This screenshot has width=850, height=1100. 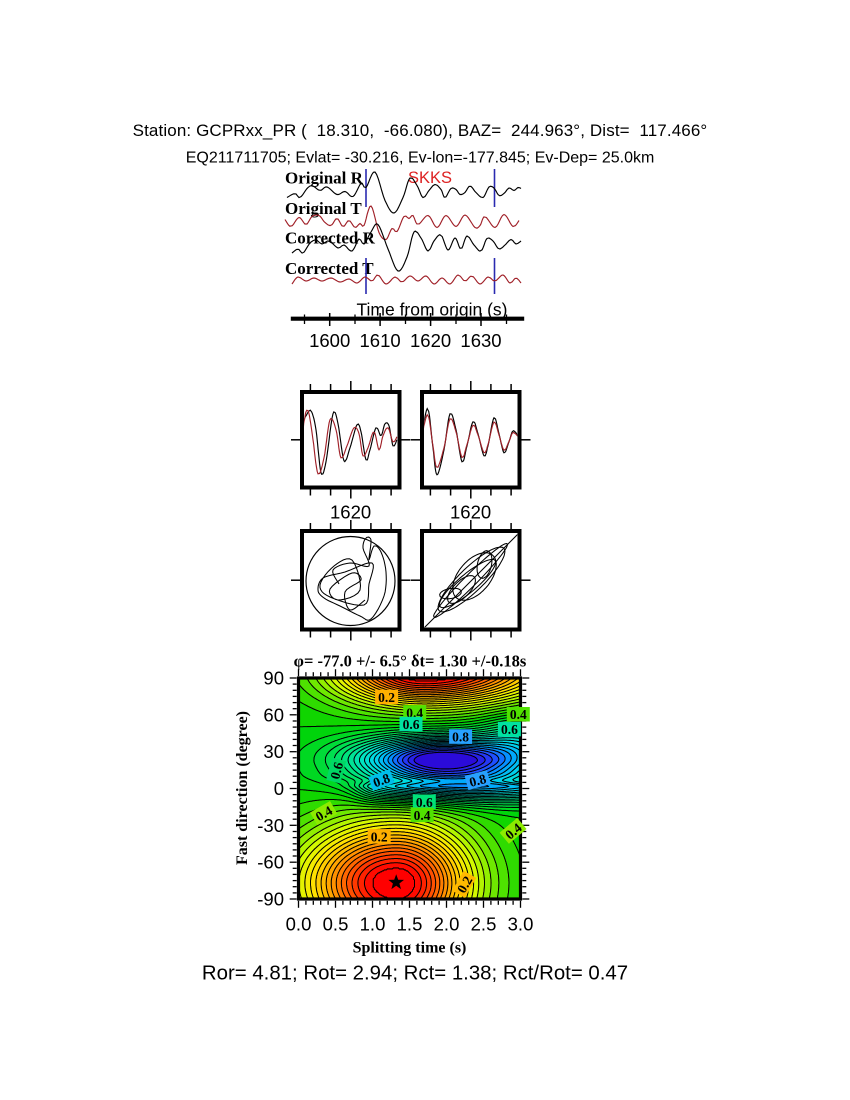 I want to click on svg-text: 3.0, so click(x=521, y=924).